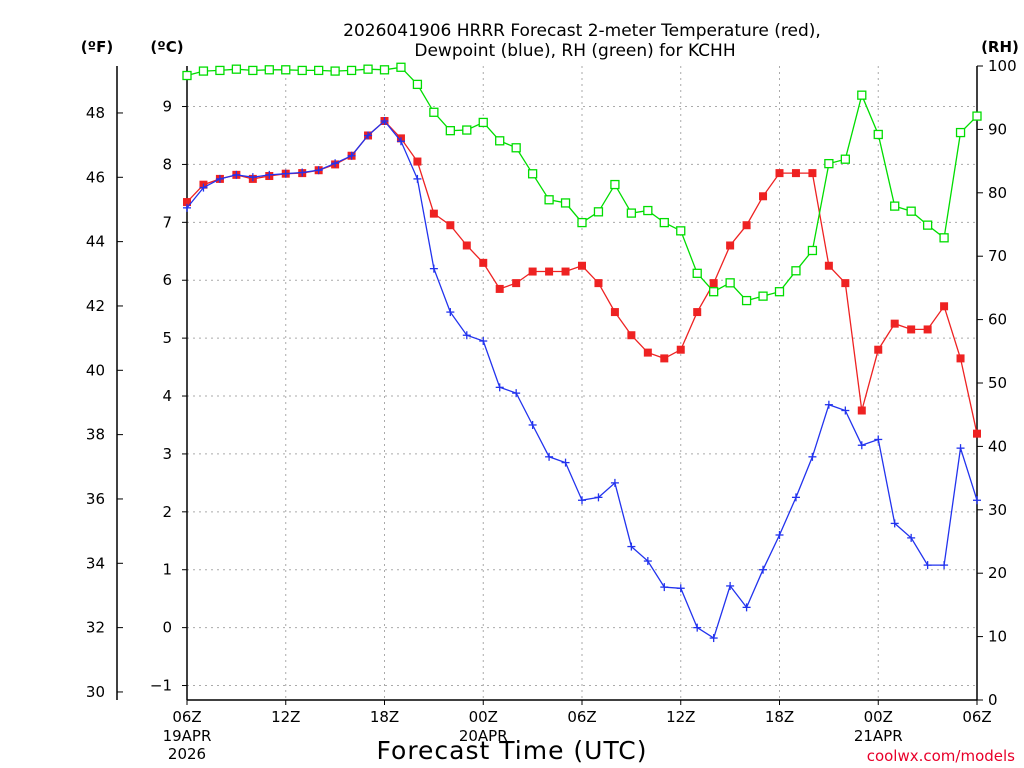 The height and width of the screenshot is (768, 1024). Describe the element at coordinates (997, 573) in the screenshot. I see `rh-tick-label: 20` at that location.